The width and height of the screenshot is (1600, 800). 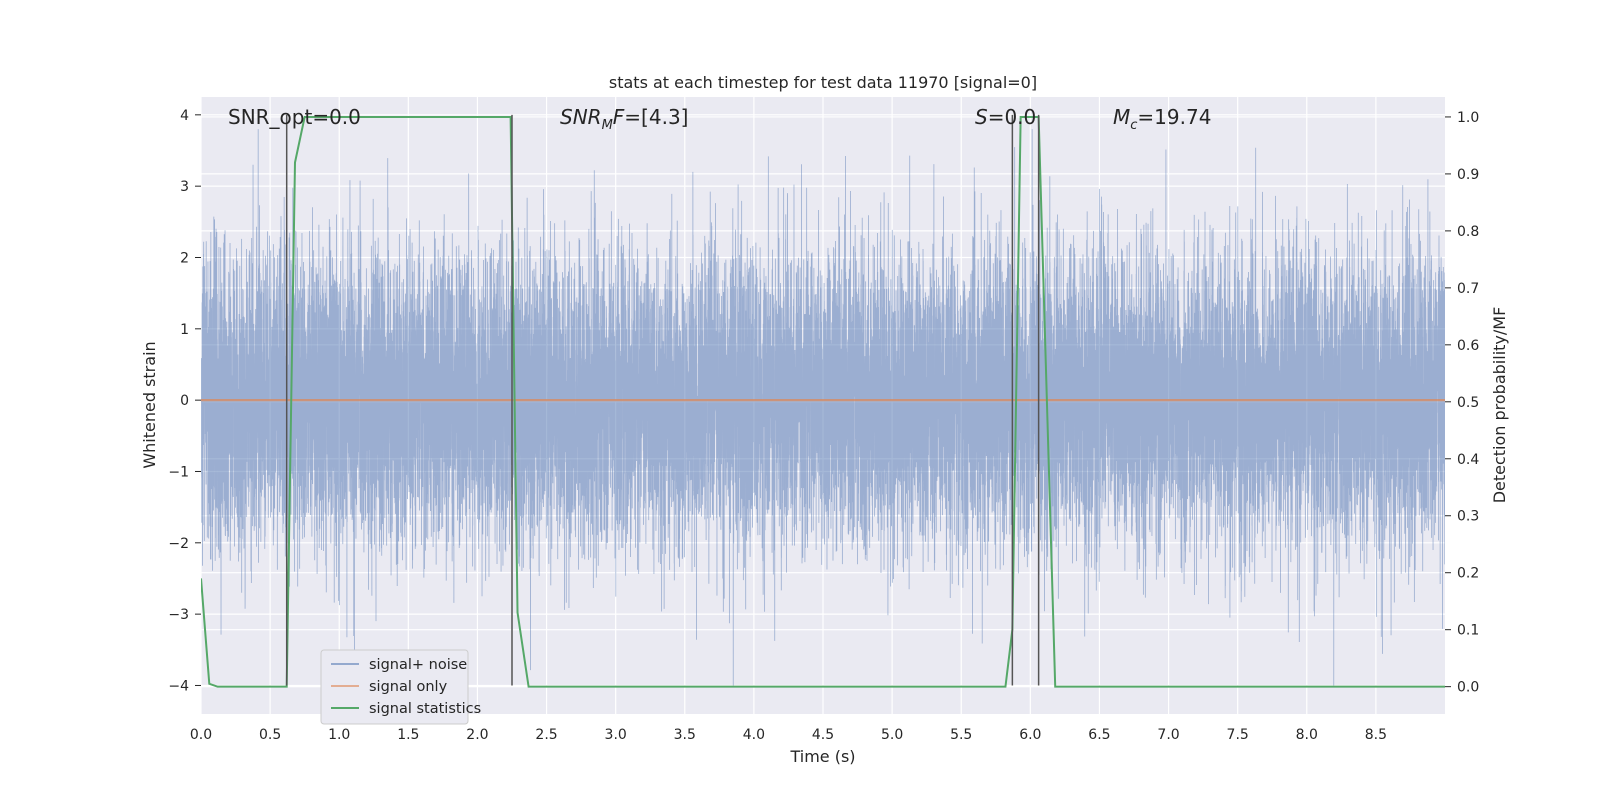 What do you see at coordinates (1468, 631) in the screenshot?
I see `y2-tick-label: 0.1` at bounding box center [1468, 631].